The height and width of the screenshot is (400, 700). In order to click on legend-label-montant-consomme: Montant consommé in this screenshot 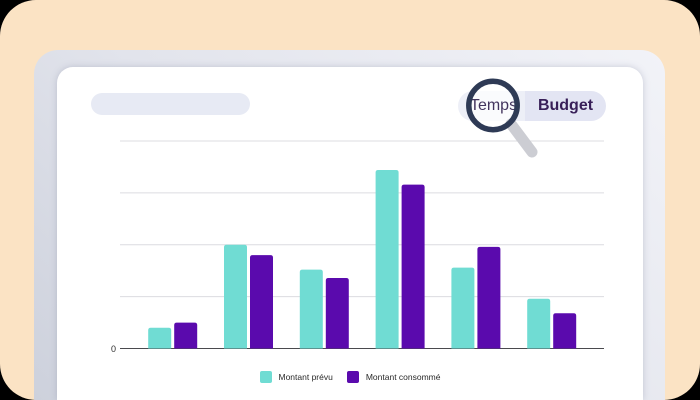, I will do `click(403, 377)`.